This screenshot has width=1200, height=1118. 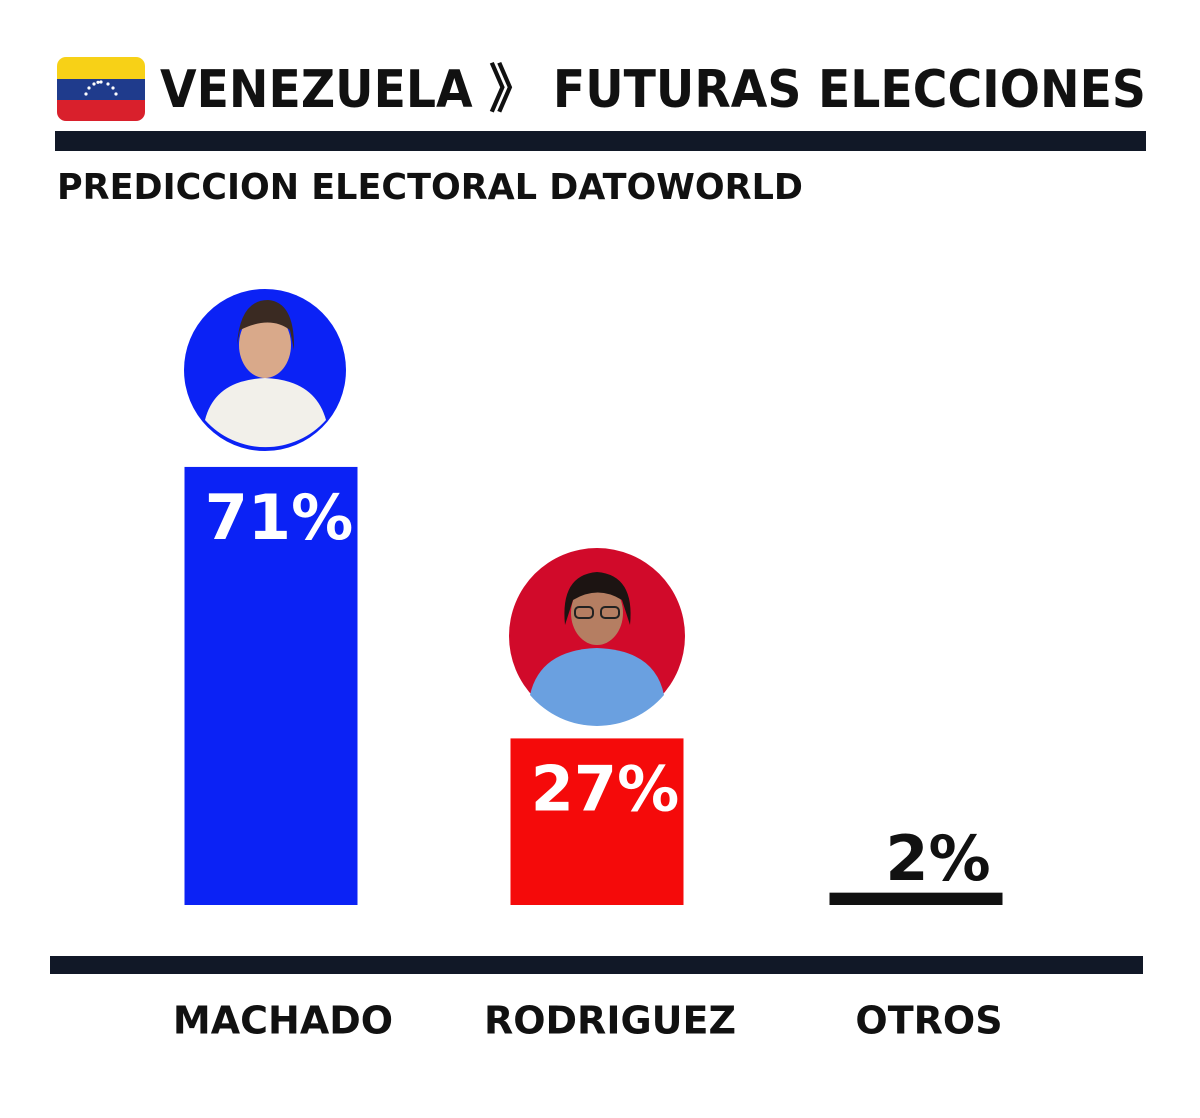 What do you see at coordinates (430, 187) in the screenshot?
I see `chart-subtitle: PREDICCION ELECTORAL DATOWORLD` at bounding box center [430, 187].